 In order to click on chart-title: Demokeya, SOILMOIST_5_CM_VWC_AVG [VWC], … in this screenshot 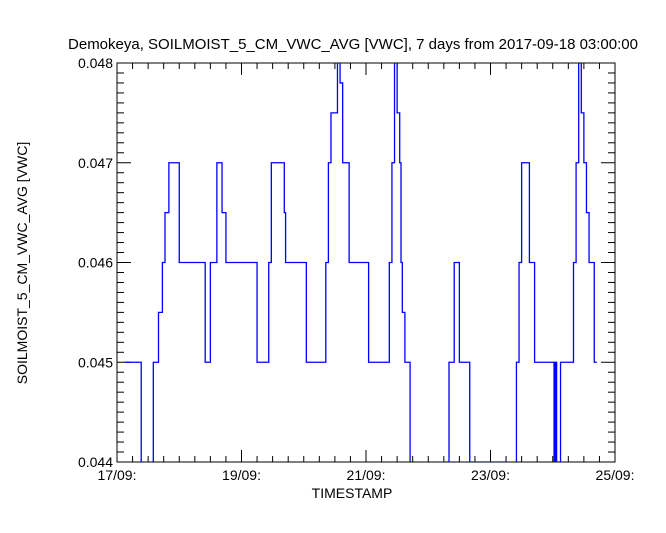, I will do `click(353, 44)`.